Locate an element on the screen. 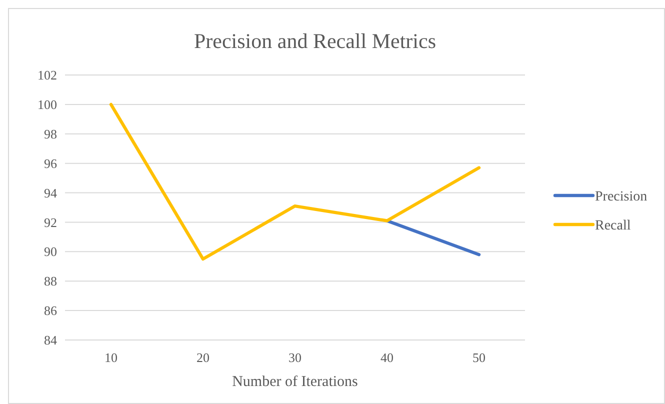  x-tick-label: 50 is located at coordinates (479, 357).